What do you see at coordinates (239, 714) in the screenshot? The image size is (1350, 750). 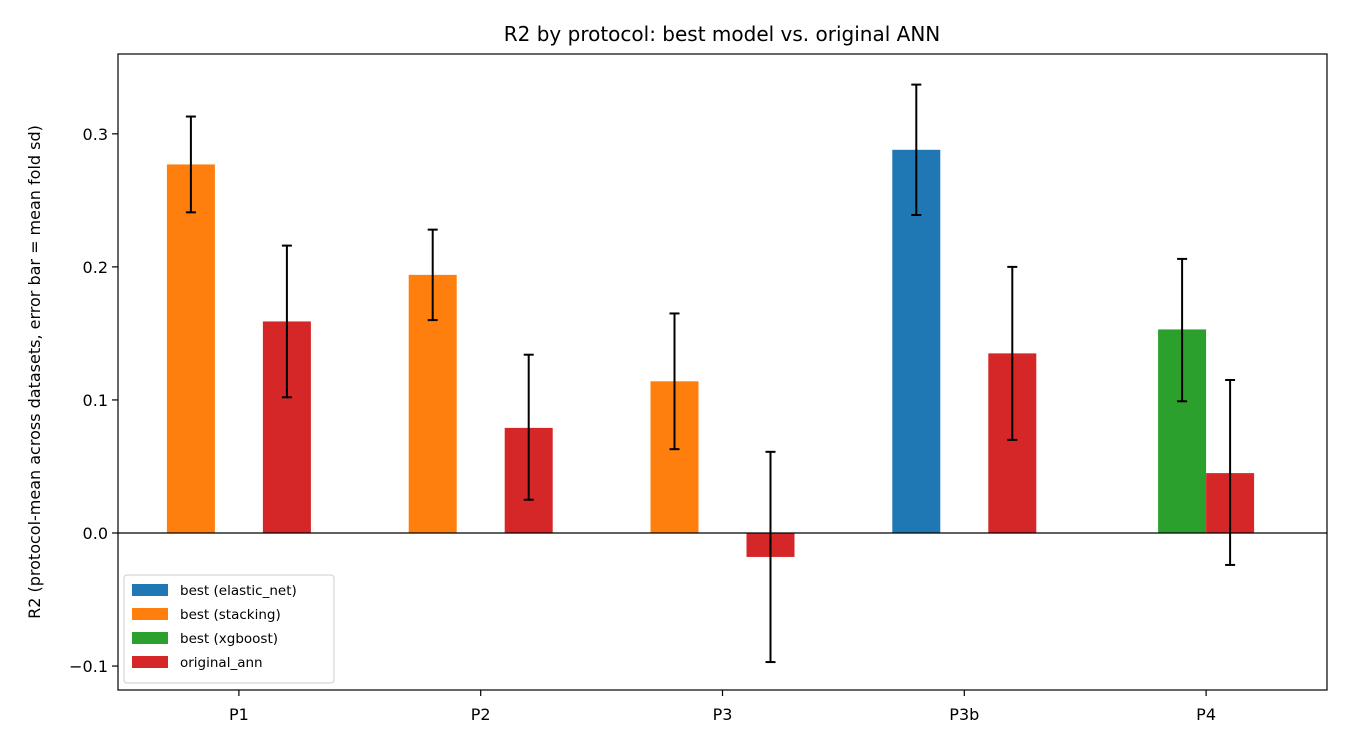 I see `x-tick-label: P1` at bounding box center [239, 714].